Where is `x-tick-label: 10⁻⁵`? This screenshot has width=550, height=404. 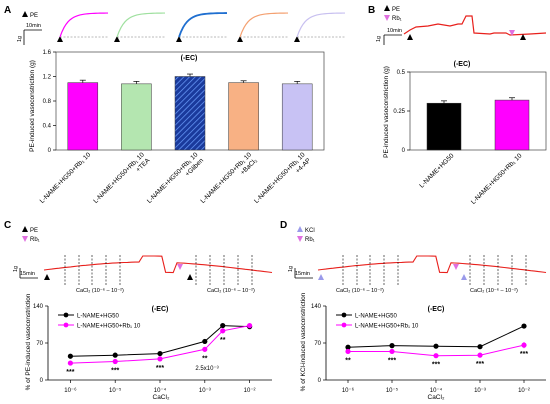 x-tick-label: 10⁻⁵ is located at coordinates (392, 390).